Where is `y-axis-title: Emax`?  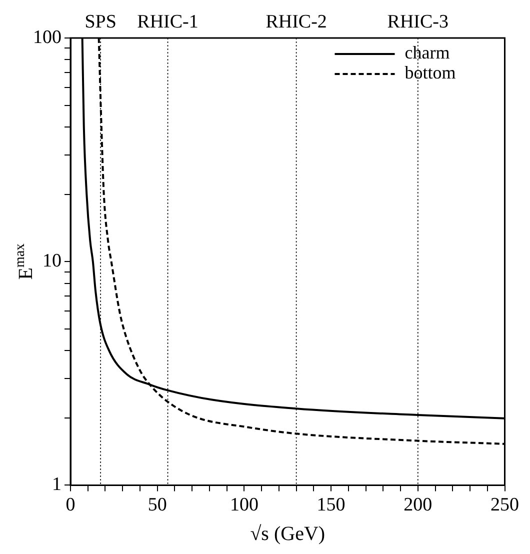 y-axis-title: Emax is located at coordinates (25, 261).